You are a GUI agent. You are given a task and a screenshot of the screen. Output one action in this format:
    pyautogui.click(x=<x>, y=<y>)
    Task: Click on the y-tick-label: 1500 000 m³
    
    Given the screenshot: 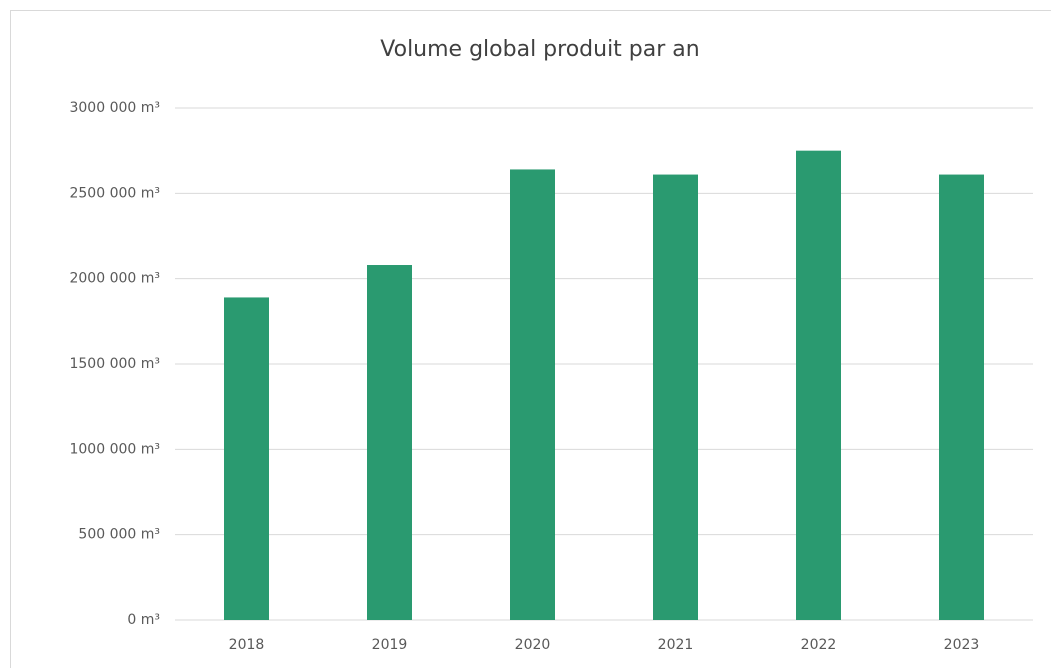 What is the action you would take?
    pyautogui.click(x=114, y=364)
    